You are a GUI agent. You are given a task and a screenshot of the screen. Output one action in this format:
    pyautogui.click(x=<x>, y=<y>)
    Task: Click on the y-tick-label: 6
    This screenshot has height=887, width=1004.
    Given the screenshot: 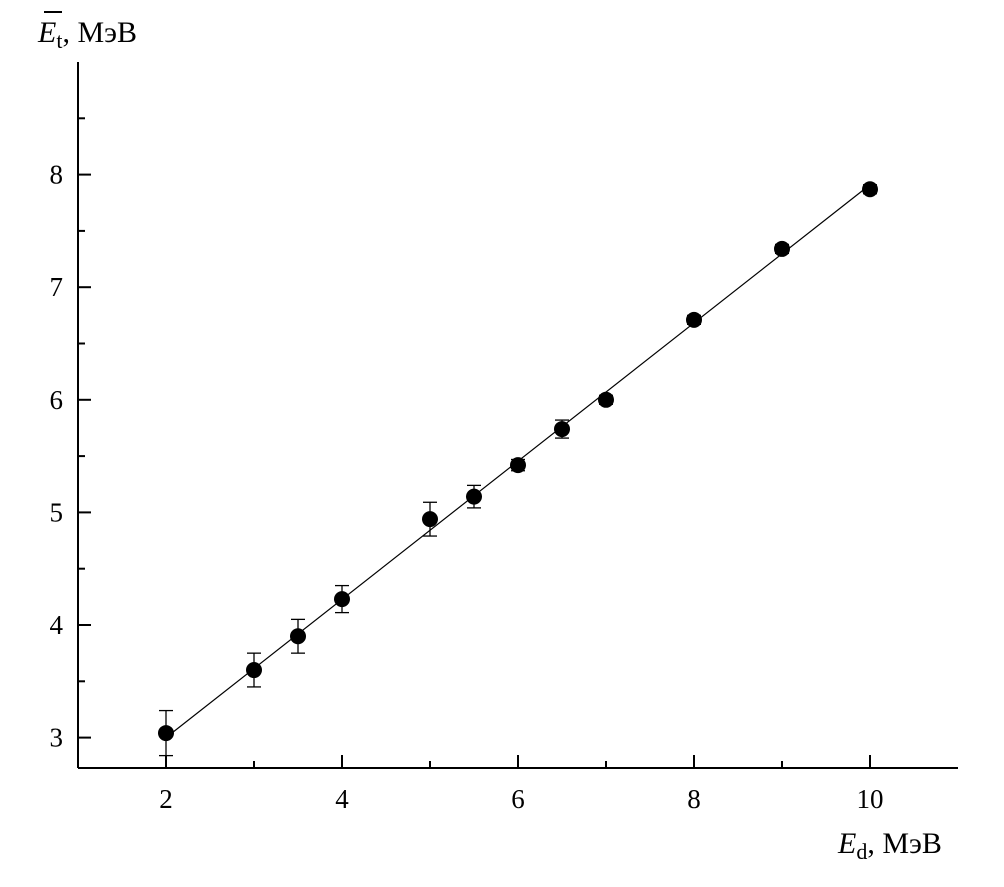 What is the action you would take?
    pyautogui.click(x=57, y=400)
    